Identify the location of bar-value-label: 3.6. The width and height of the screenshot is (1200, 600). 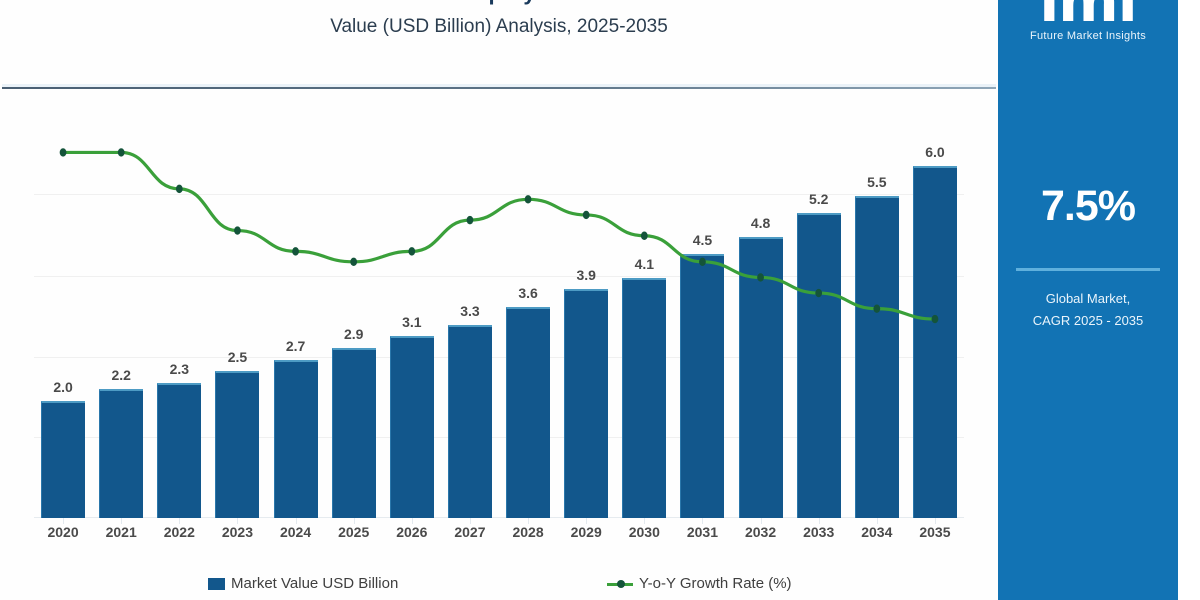
(528, 293).